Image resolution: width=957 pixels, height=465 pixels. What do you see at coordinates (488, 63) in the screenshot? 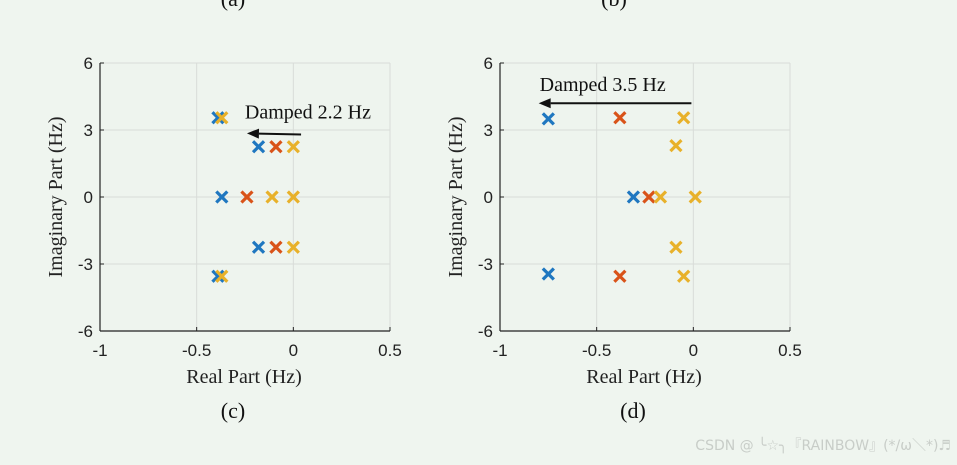
I see `chart1-ytick-label-0: 6` at bounding box center [488, 63].